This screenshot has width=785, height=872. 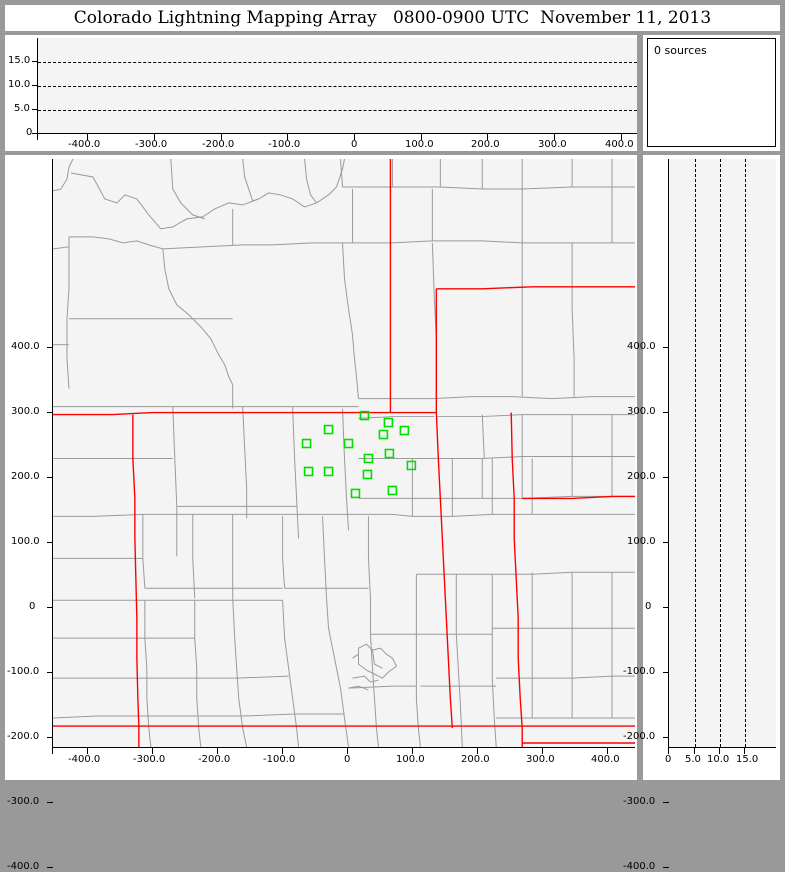 What do you see at coordinates (25, 541) in the screenshot?
I see `y-tick-label: 100.0` at bounding box center [25, 541].